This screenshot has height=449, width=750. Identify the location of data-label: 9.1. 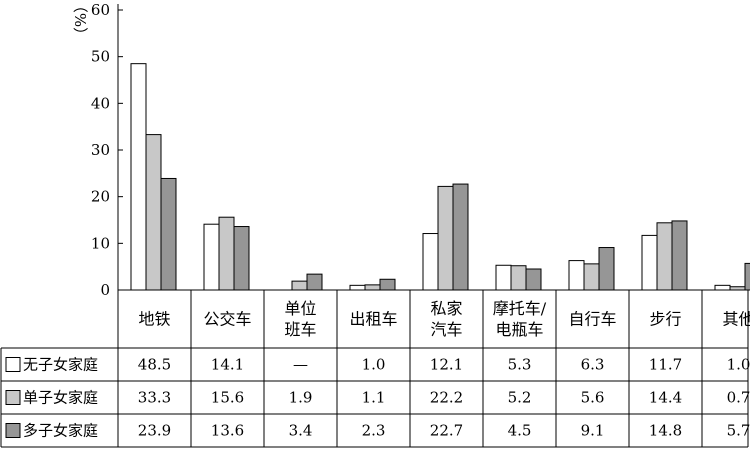
(593, 431).